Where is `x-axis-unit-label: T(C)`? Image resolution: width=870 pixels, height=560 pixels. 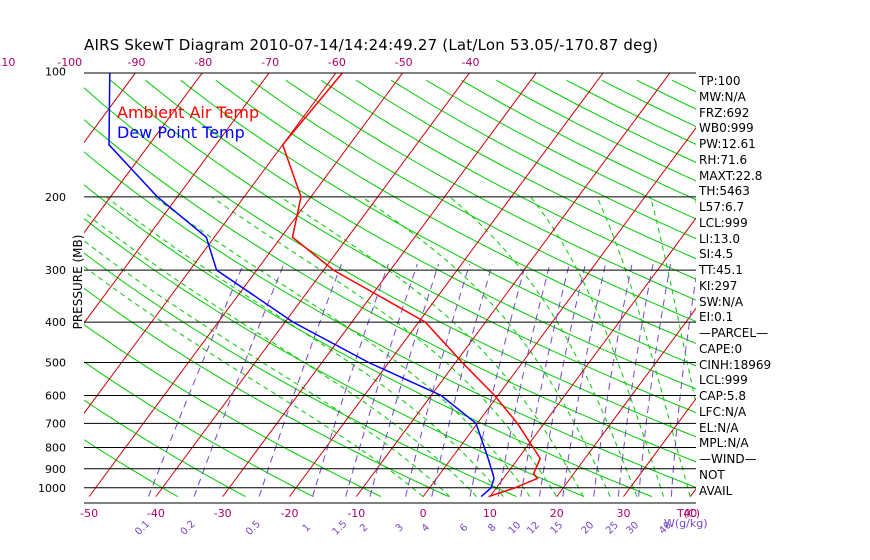 x-axis-unit-label: T(C) is located at coordinates (688, 513).